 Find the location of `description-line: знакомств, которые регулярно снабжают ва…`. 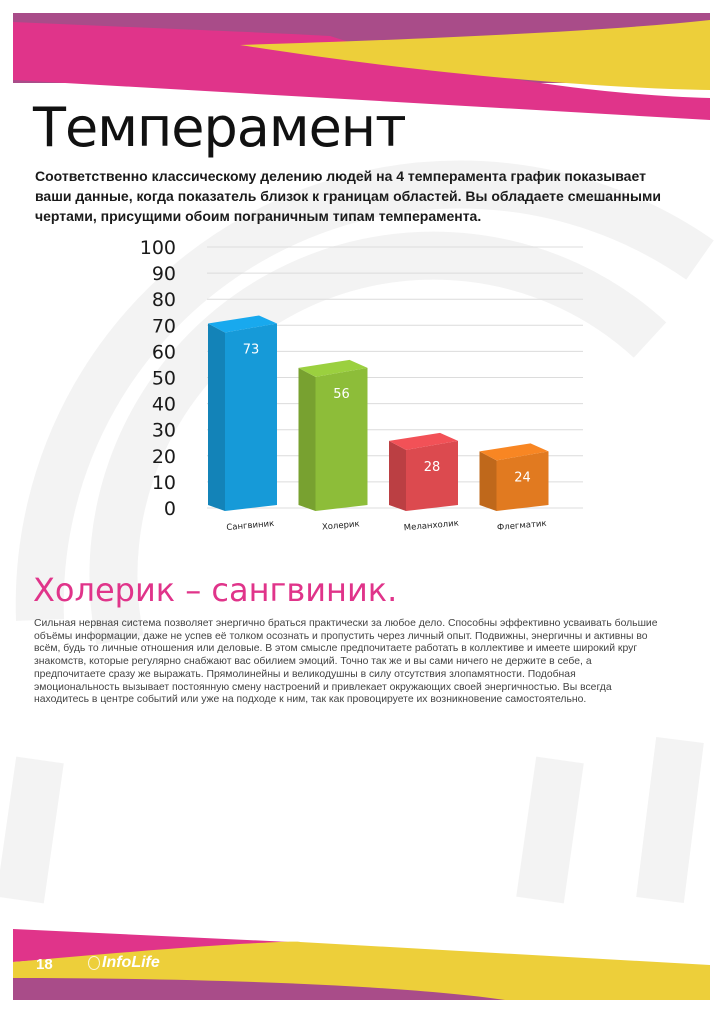

description-line: знакомств, которые регулярно снабжают ва… is located at coordinates (313, 662).